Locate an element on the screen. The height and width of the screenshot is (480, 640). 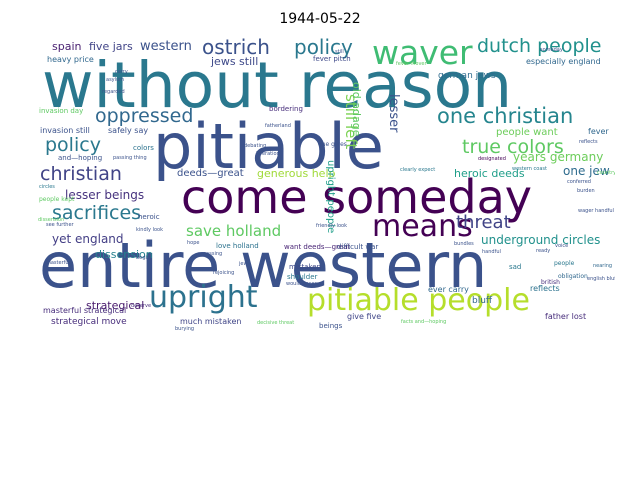
cloud-word: mistaken is located at coordinates (305, 267).